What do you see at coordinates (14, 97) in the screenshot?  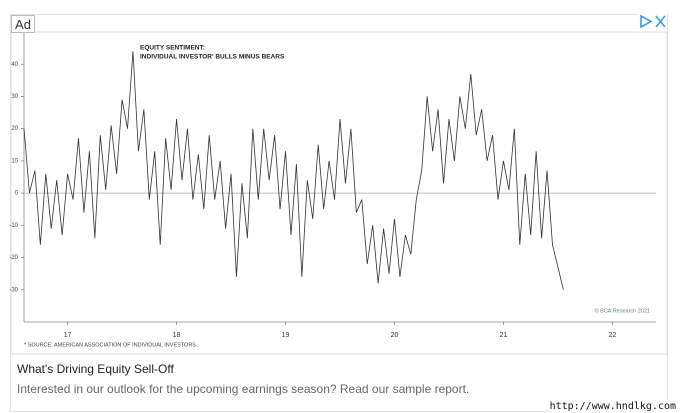 I see `y-tick-label: 30` at bounding box center [14, 97].